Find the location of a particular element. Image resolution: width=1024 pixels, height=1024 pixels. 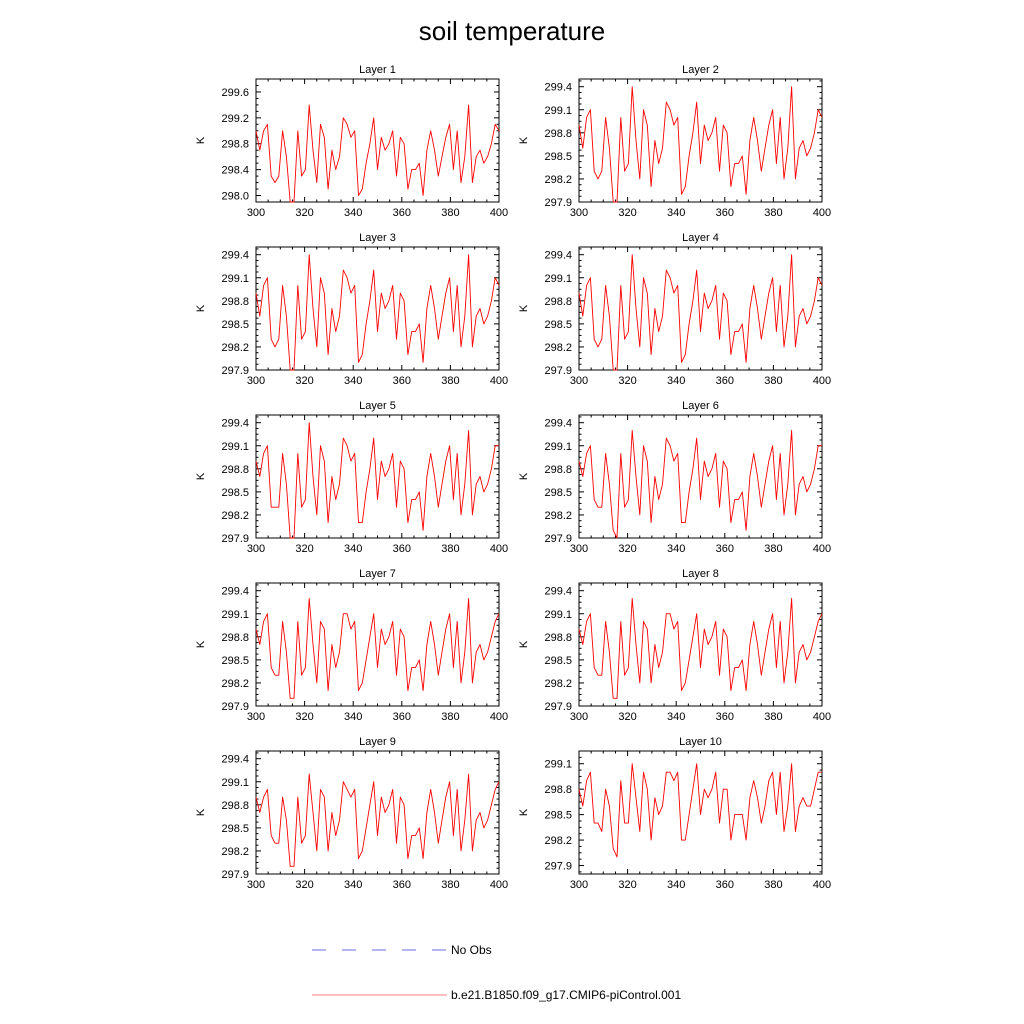

panel-title: Layer 3 is located at coordinates (377, 238).